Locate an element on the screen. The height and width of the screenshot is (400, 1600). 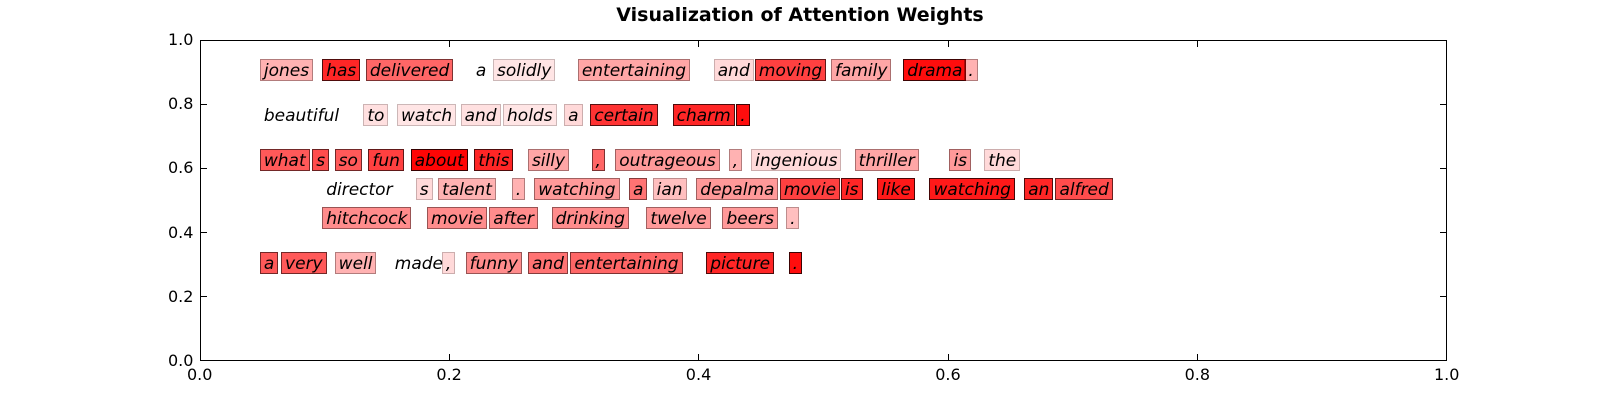
attention-token: to is located at coordinates (376, 115).